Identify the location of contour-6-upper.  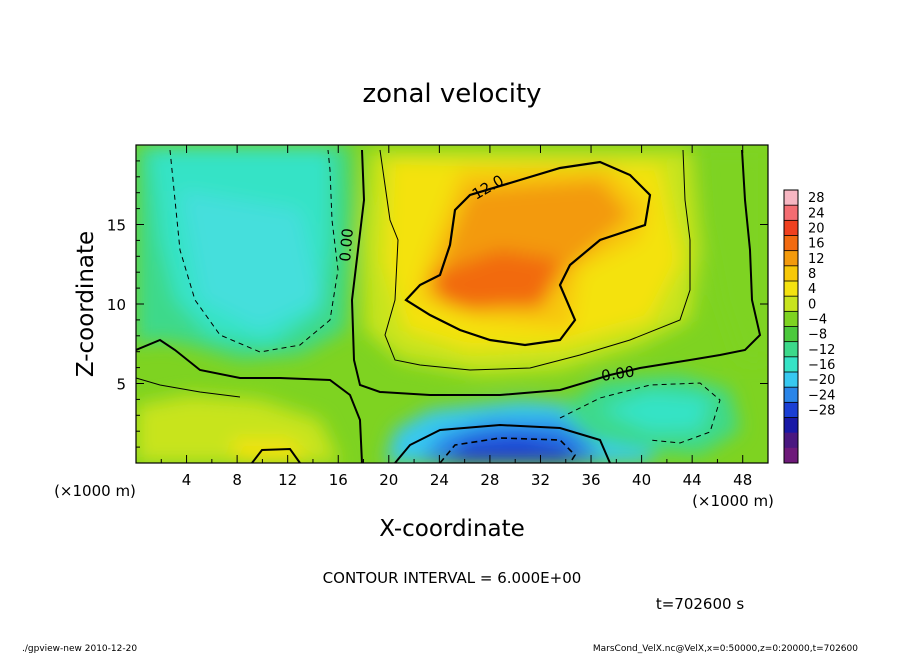
(535, 260).